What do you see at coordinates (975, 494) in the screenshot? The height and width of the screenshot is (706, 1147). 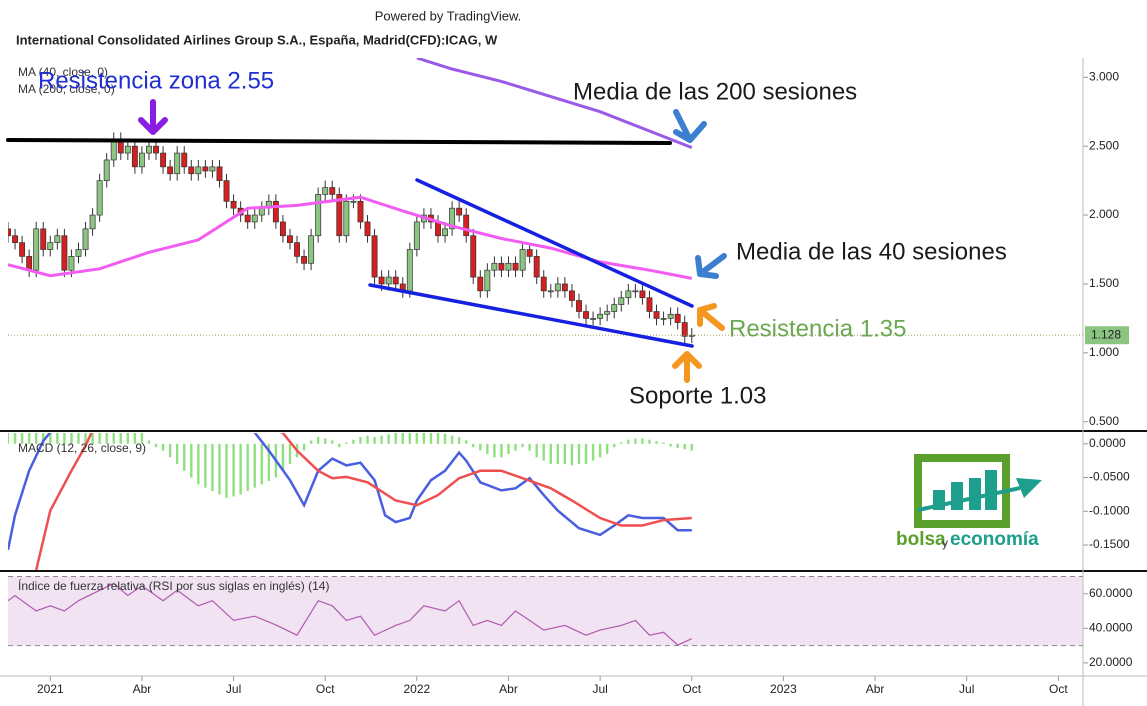 I see `logo-bar` at bounding box center [975, 494].